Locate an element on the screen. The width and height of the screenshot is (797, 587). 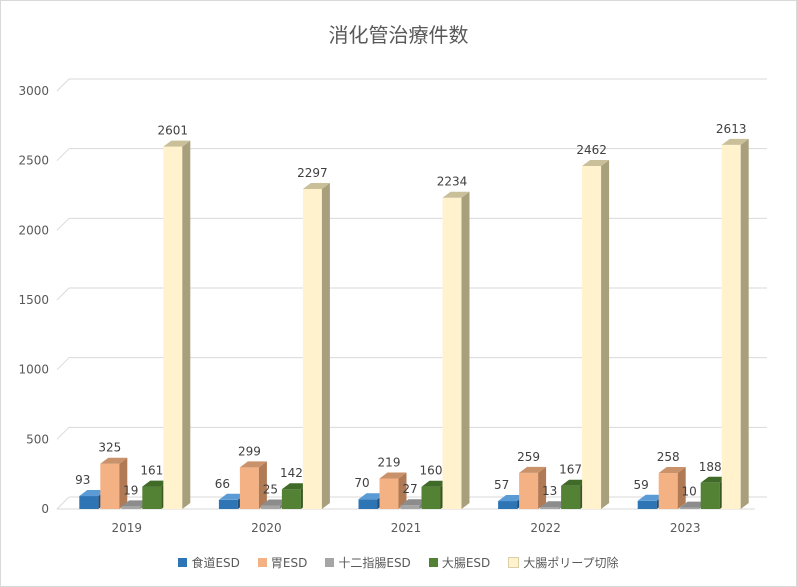
legend-label: 大腸ESD is located at coordinates (466, 563).